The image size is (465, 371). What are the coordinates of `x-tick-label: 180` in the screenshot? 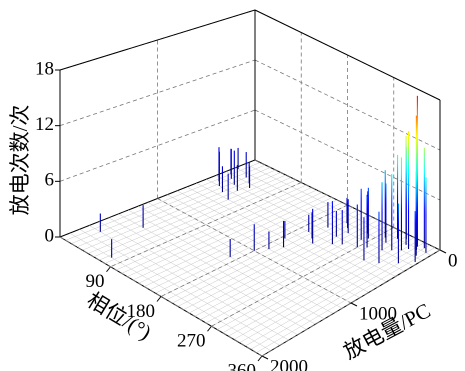 It's located at (141, 311).